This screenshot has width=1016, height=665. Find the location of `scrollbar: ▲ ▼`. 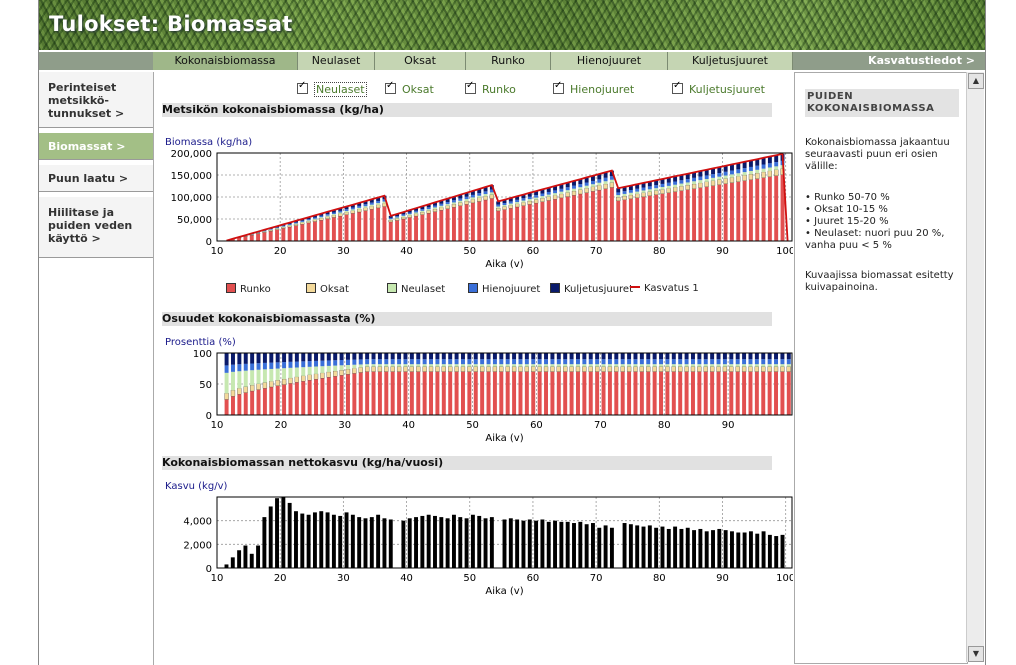

scrollbar: ▲ ▼ is located at coordinates (975, 367).